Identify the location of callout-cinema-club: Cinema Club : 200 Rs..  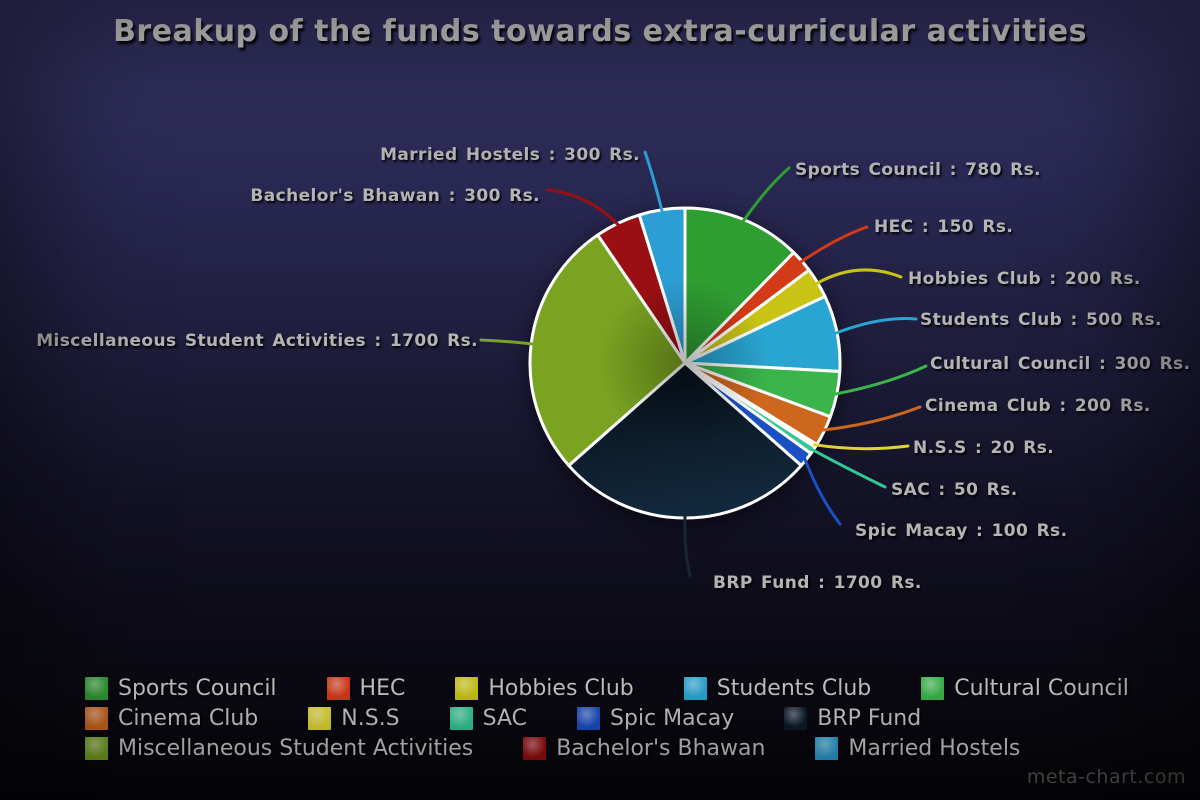
(1038, 406).